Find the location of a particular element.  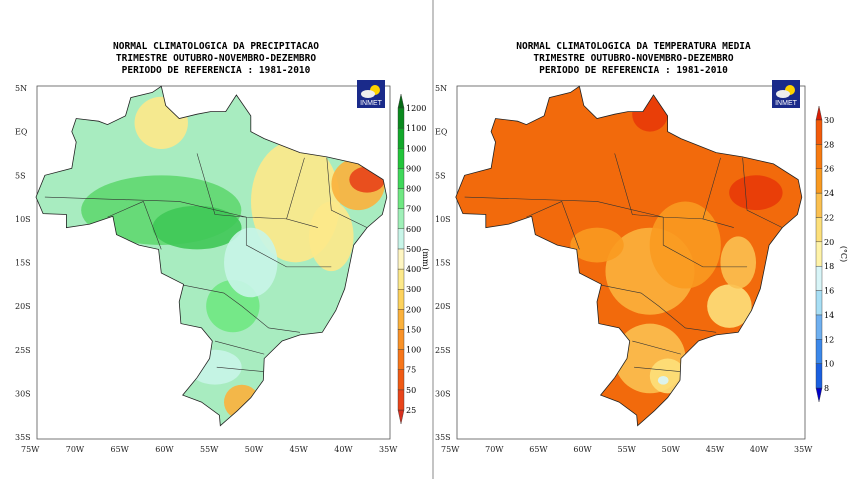

lat-tick-label: 20S is located at coordinates (23, 306).